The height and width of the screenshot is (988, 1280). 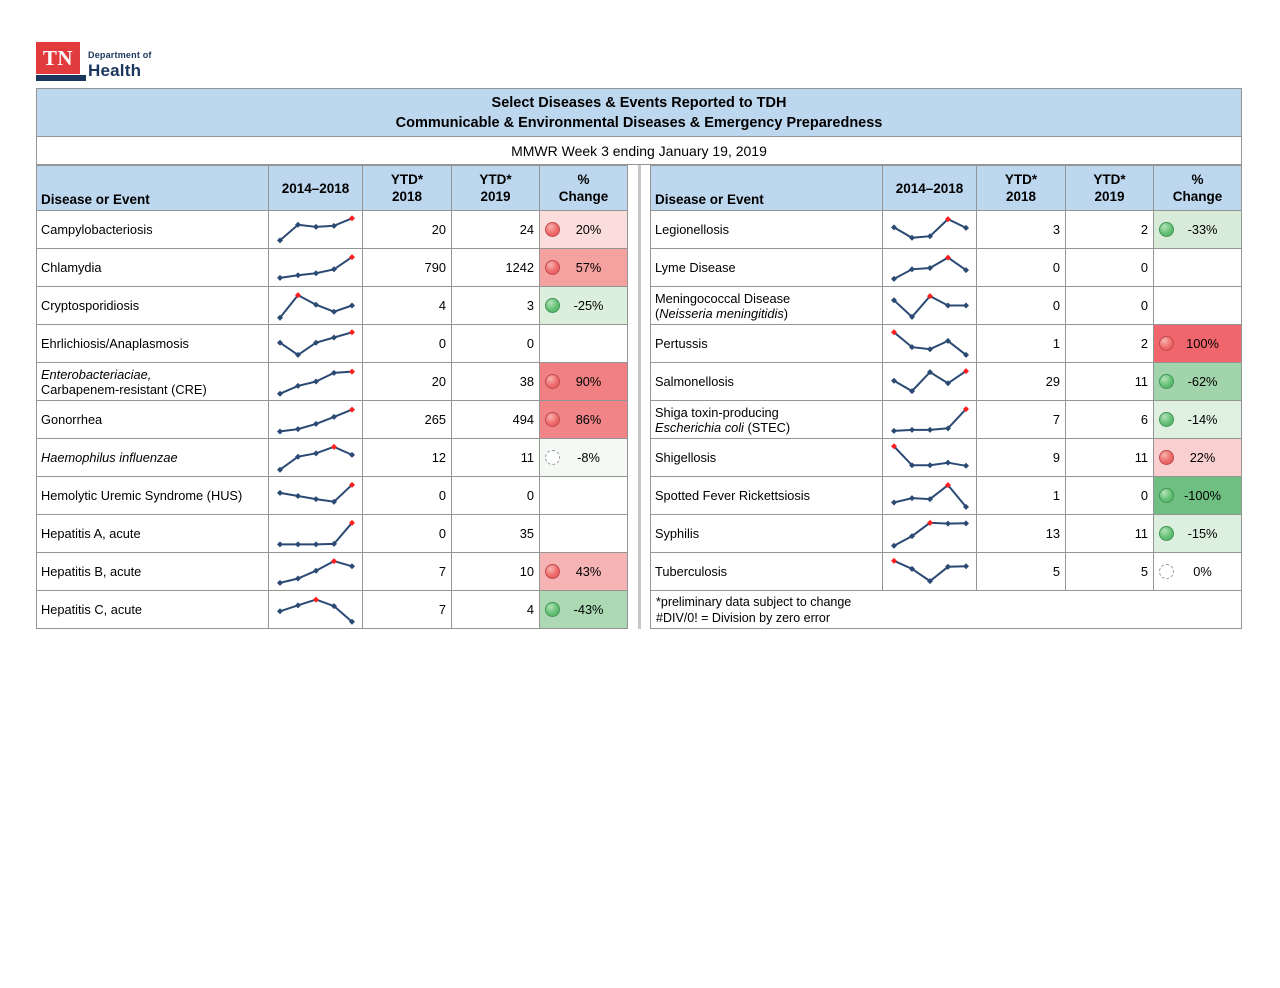 I want to click on pct-change-value: 57%, so click(x=588, y=267).